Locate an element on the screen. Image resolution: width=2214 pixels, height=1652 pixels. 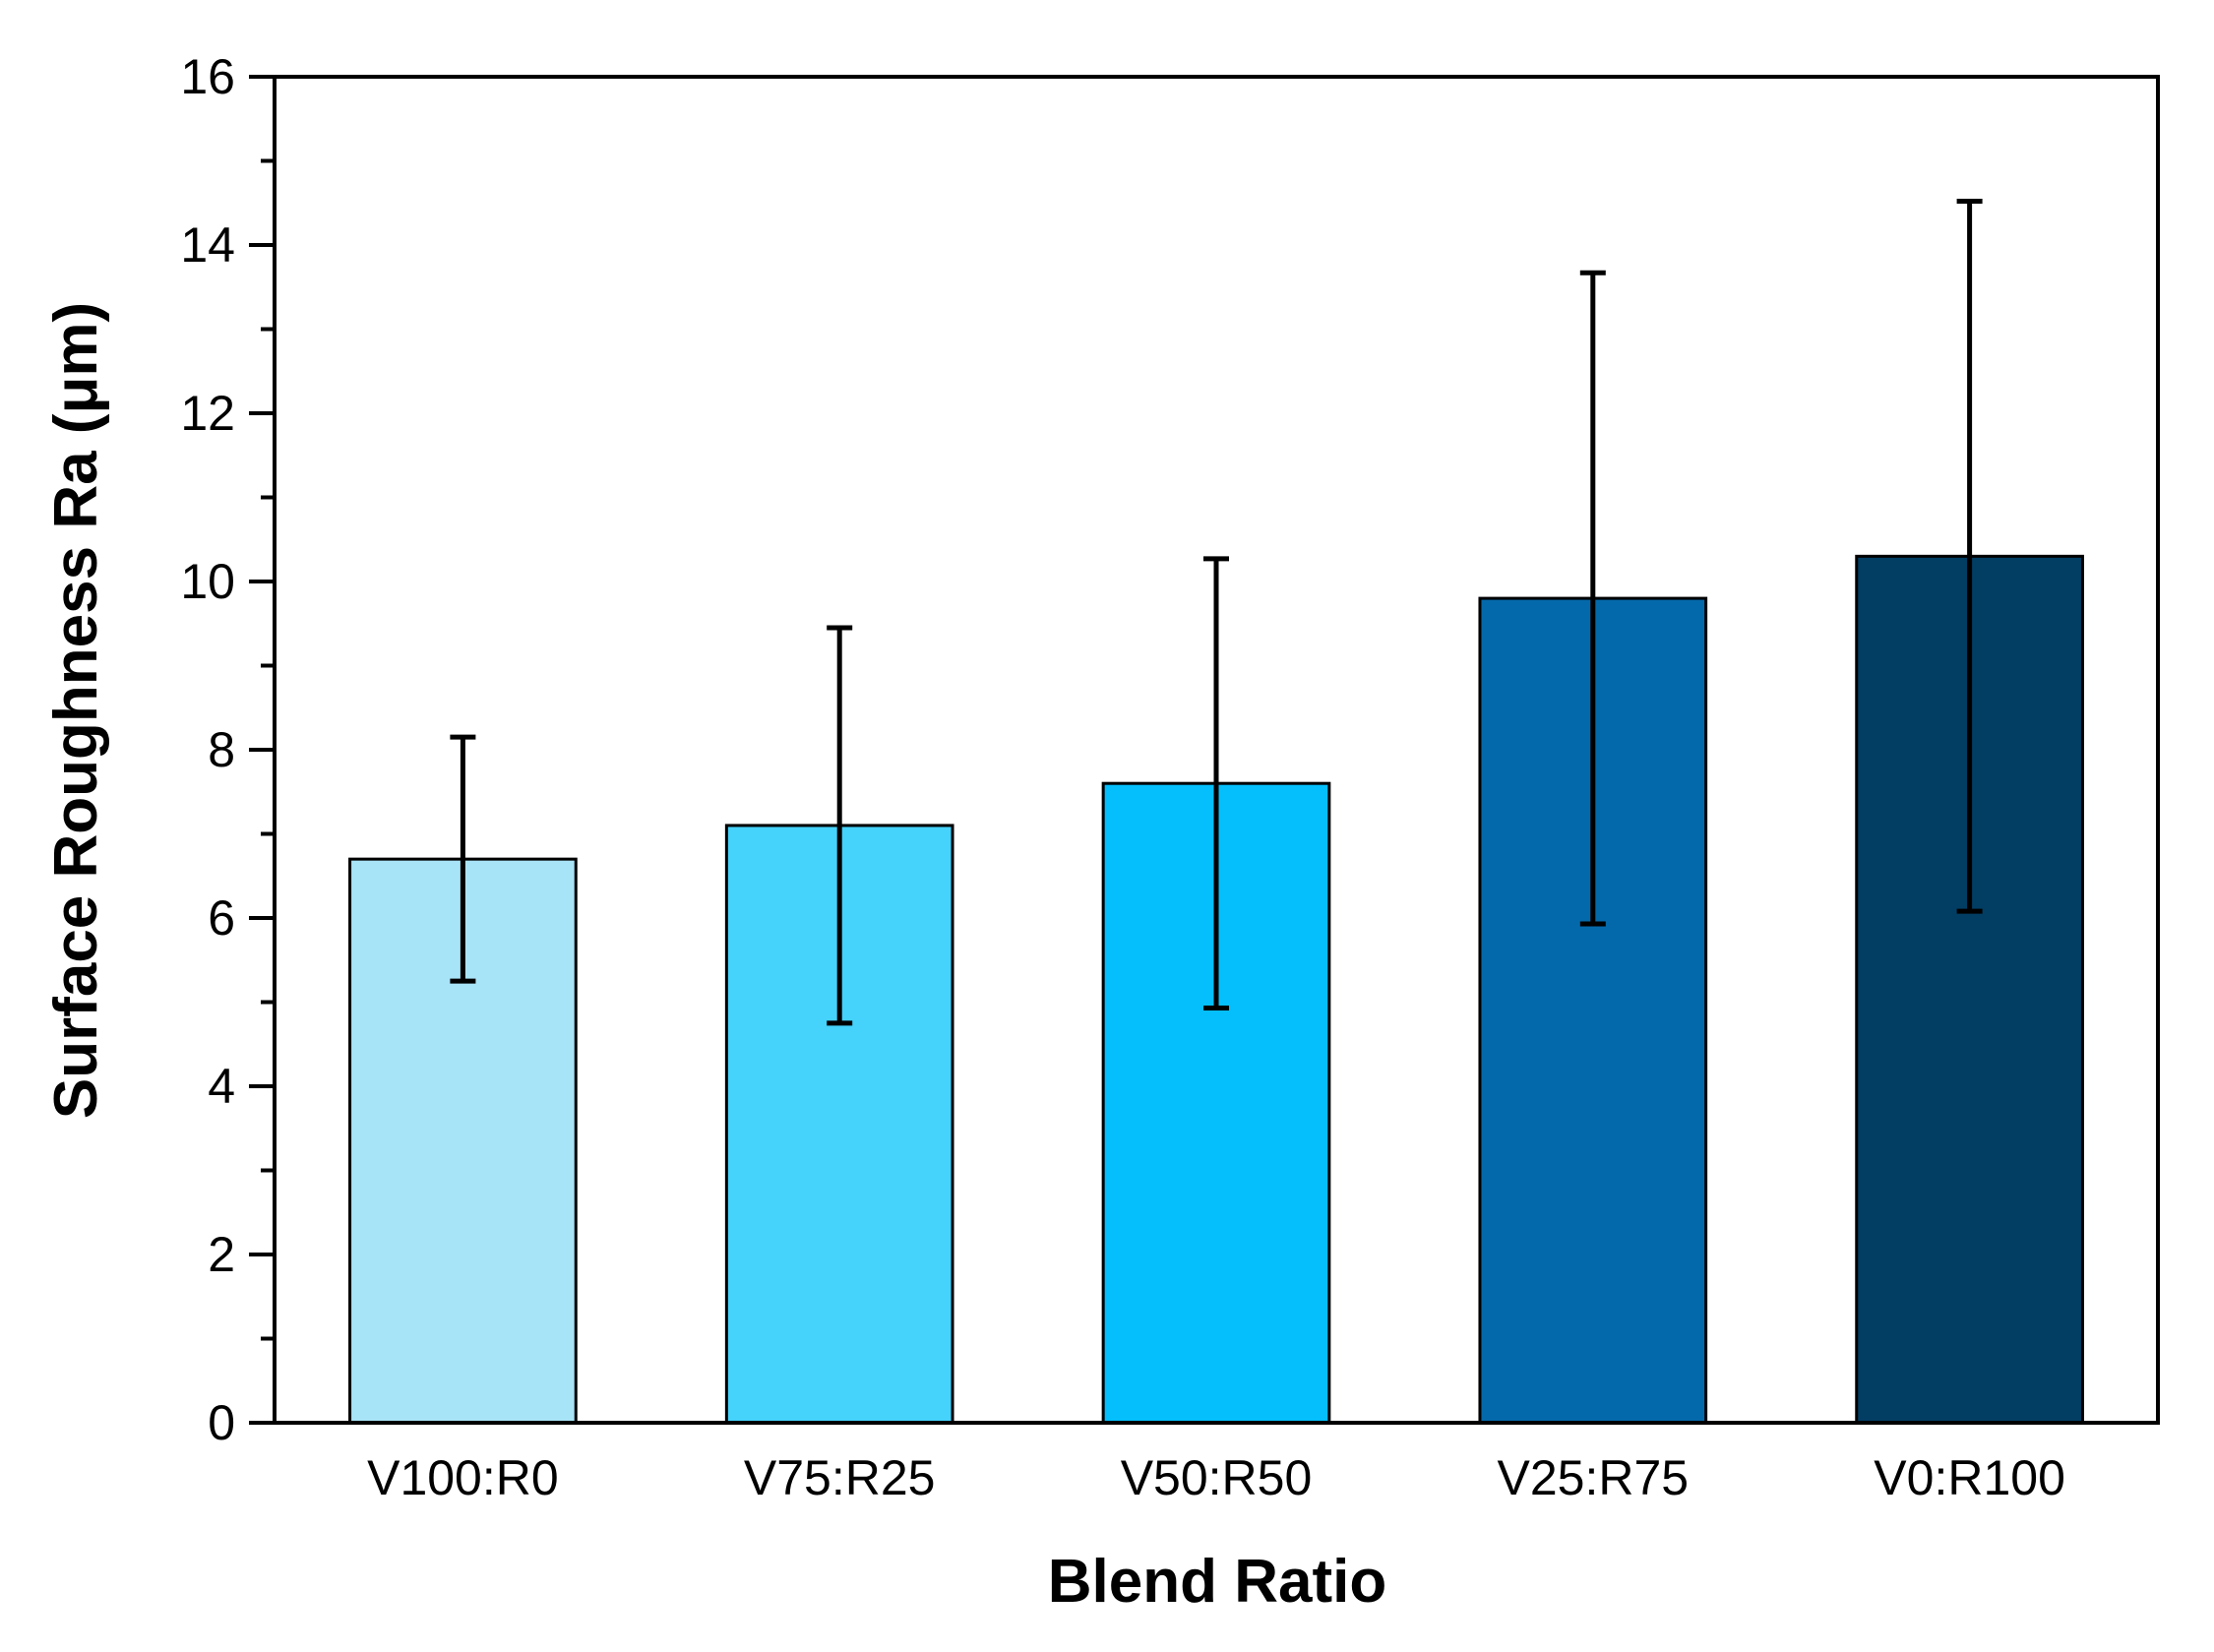
y-tick-label: 0 is located at coordinates (222, 1422).